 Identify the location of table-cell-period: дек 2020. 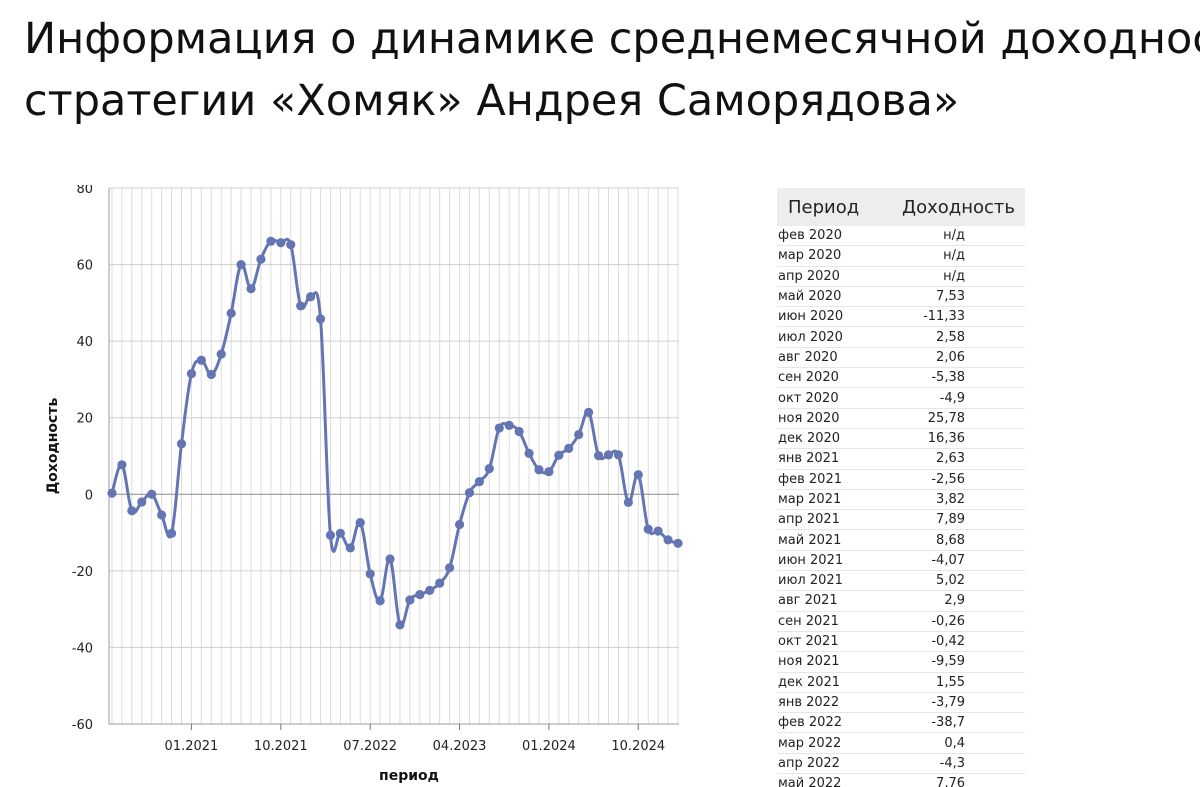
(828, 439).